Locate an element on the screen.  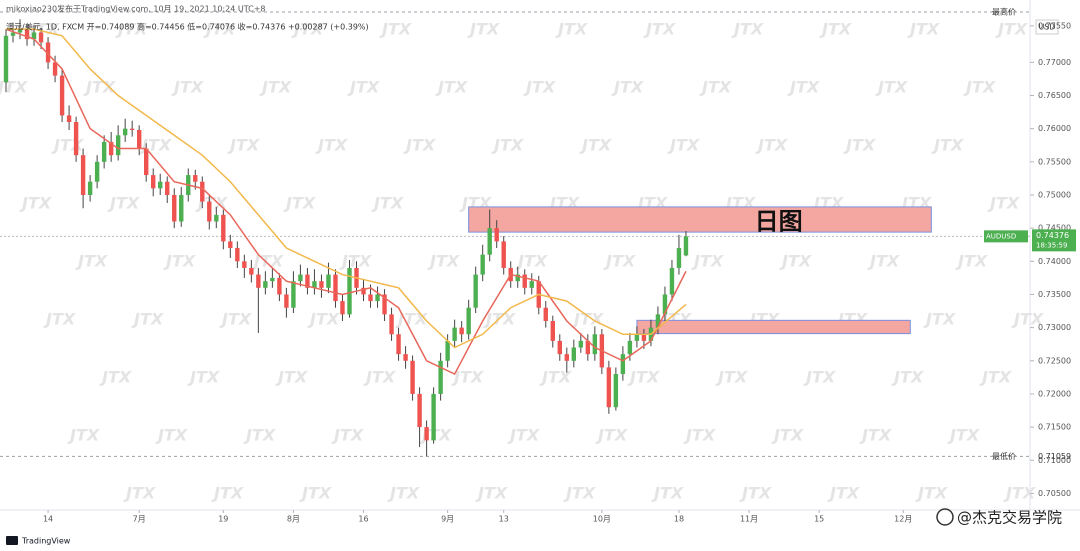
y-tick-label: 0.70500 is located at coordinates (1054, 493).